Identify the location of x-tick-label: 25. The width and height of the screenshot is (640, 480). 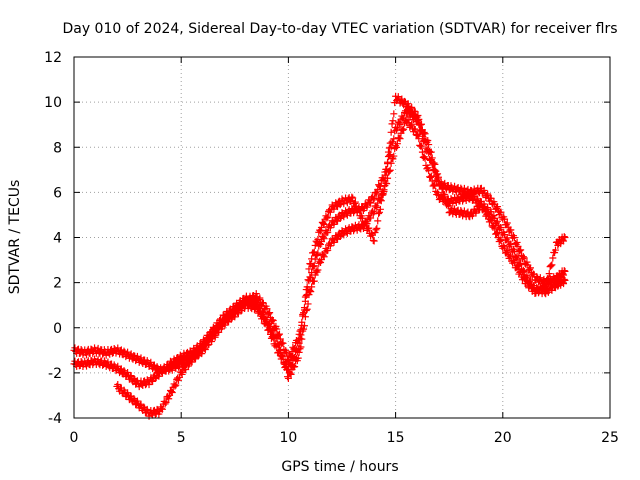
(610, 438).